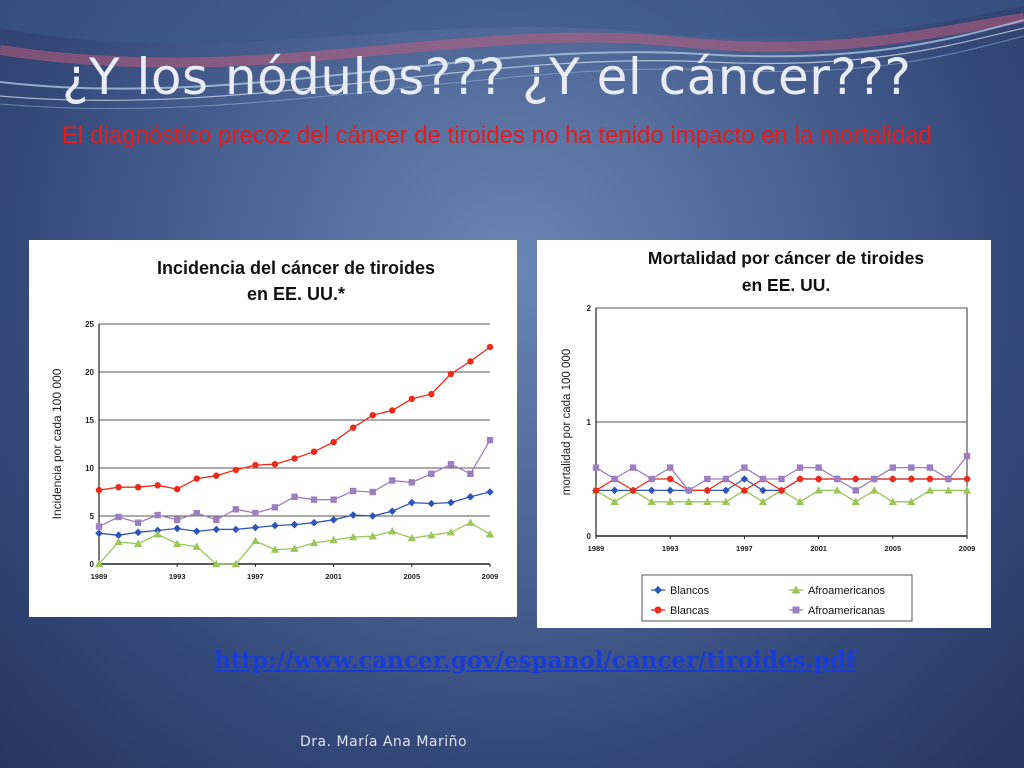 The height and width of the screenshot is (768, 1024). I want to click on chart-title-line: en EE. UU., so click(786, 285).